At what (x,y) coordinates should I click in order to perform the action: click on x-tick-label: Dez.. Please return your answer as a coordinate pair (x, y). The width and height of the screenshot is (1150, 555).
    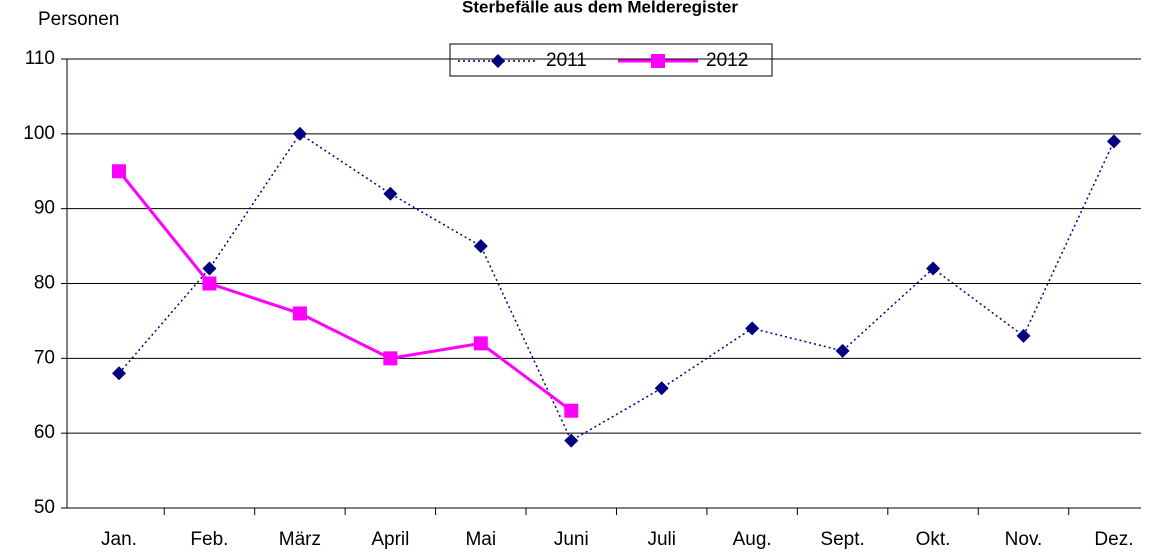
    Looking at the image, I should click on (1113, 539).